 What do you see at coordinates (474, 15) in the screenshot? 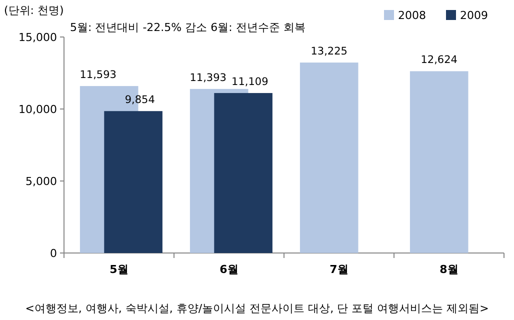
I see `legend-label: 2009` at bounding box center [474, 15].